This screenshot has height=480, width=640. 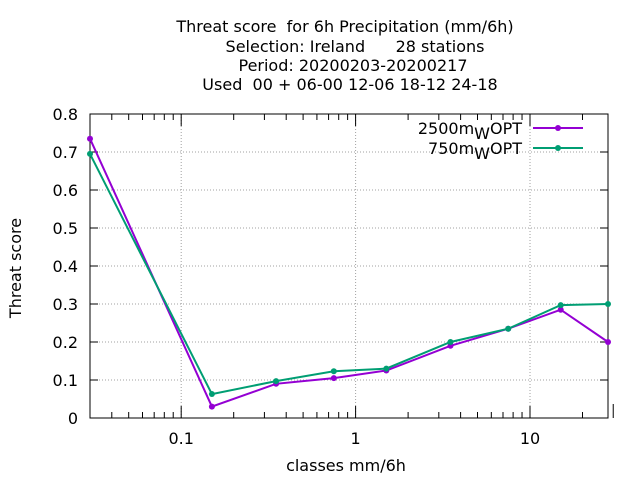 I want to click on y-tick-label: 0.5, so click(x=65, y=228).